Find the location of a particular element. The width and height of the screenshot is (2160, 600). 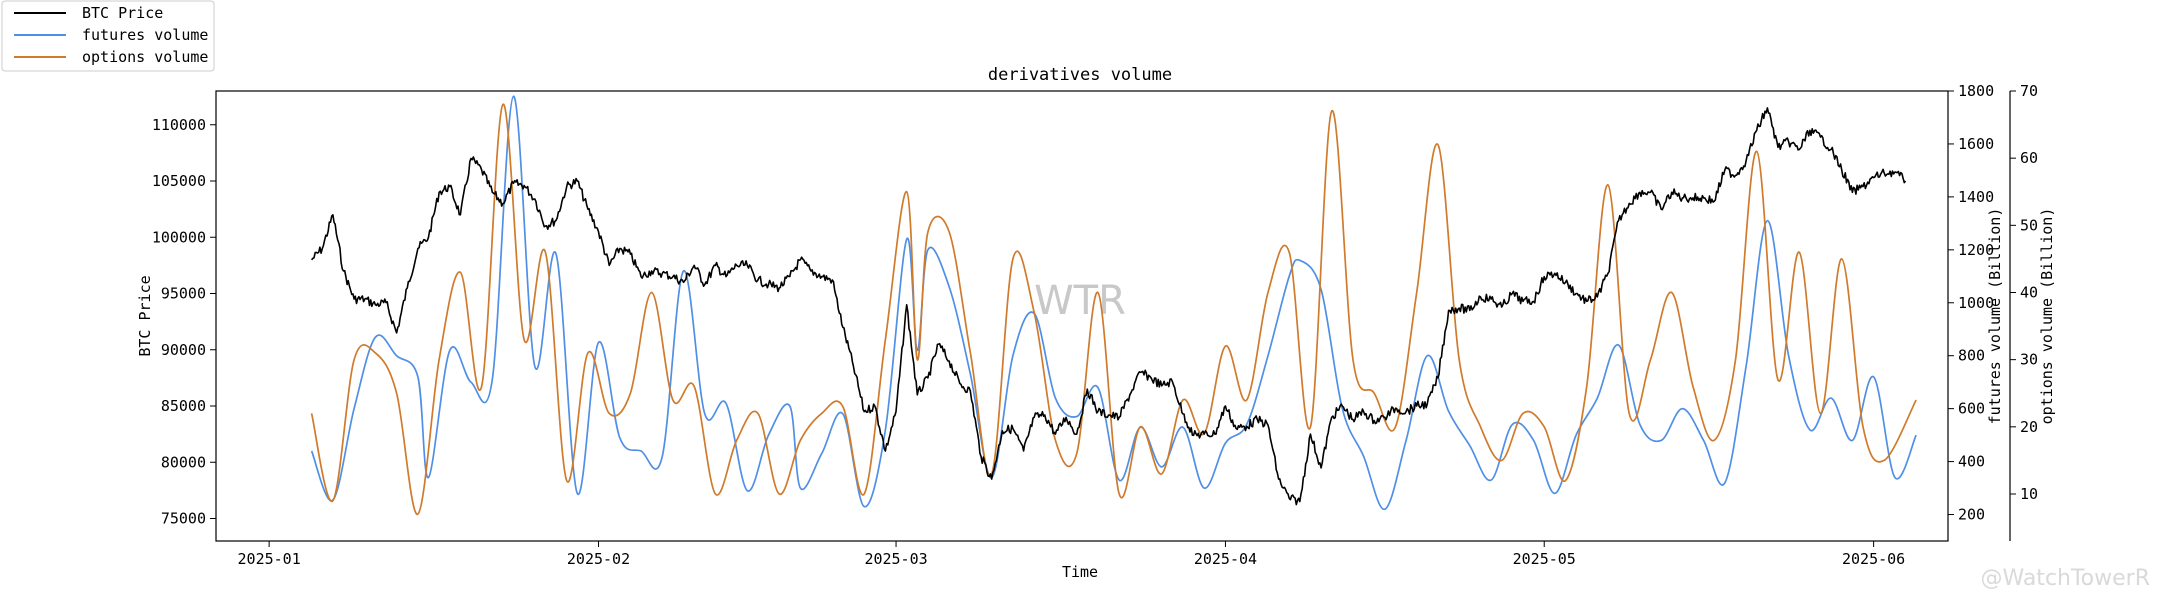

legend-box is located at coordinates (108, 36).